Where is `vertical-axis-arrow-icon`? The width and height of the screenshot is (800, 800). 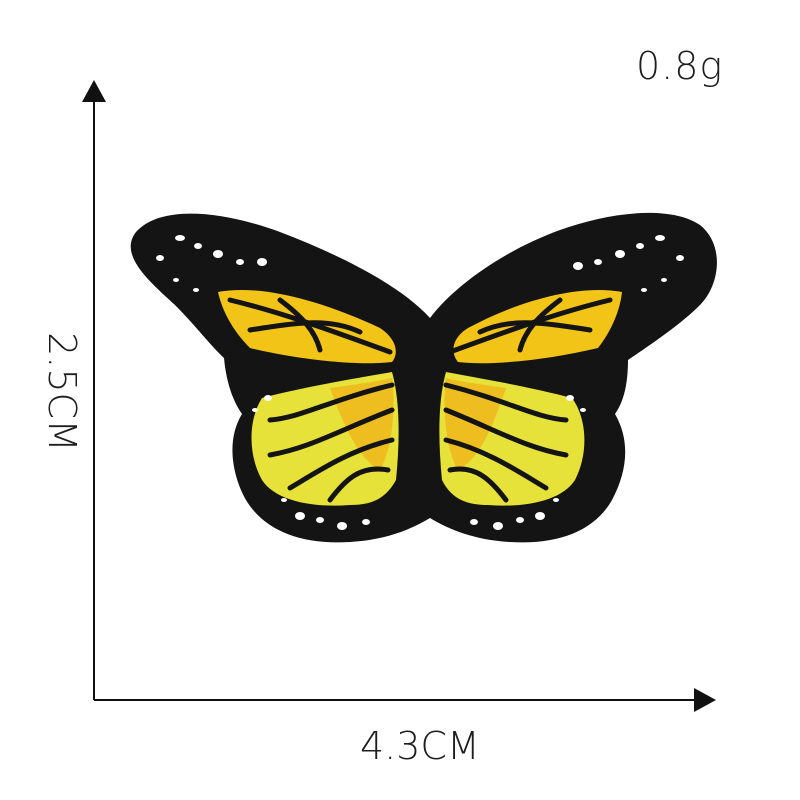 vertical-axis-arrow-icon is located at coordinates (94, 91).